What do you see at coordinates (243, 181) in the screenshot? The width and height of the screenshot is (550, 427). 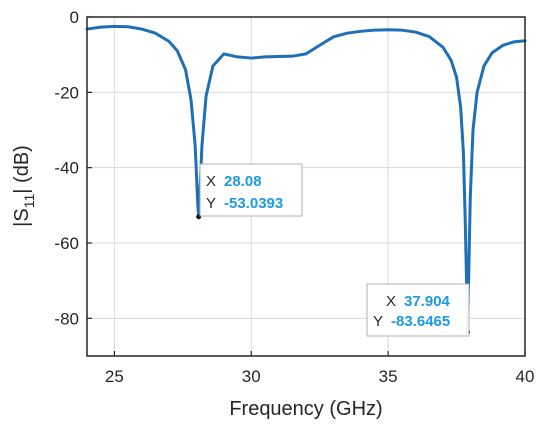 I see `datatip-1-x-value: 28.08` at bounding box center [243, 181].